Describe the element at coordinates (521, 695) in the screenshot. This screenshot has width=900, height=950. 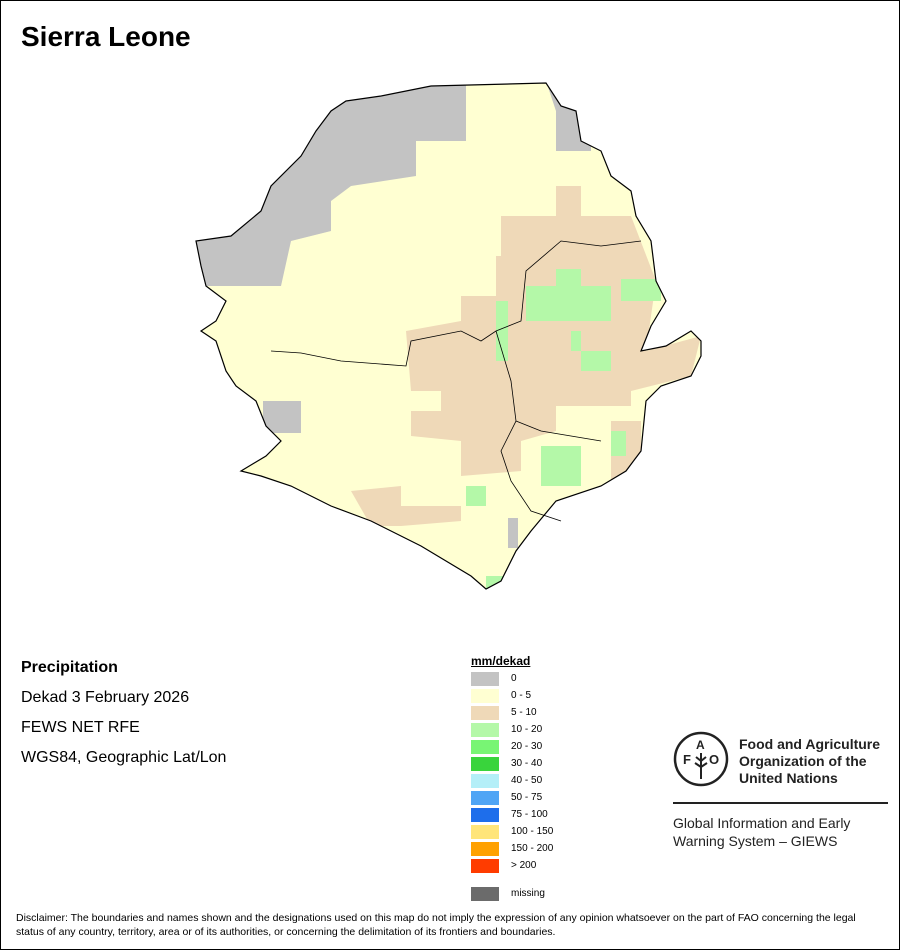
I see `legend-label: 0 - 5` at that location.